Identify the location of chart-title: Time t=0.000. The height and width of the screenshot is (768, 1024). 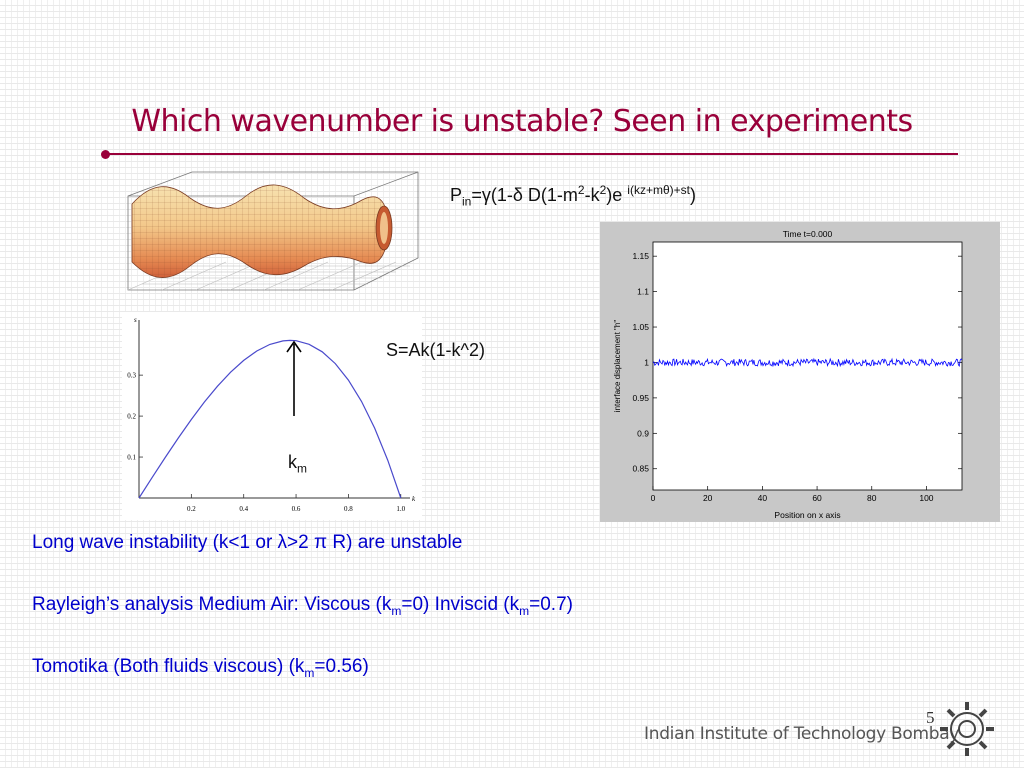
(808, 234).